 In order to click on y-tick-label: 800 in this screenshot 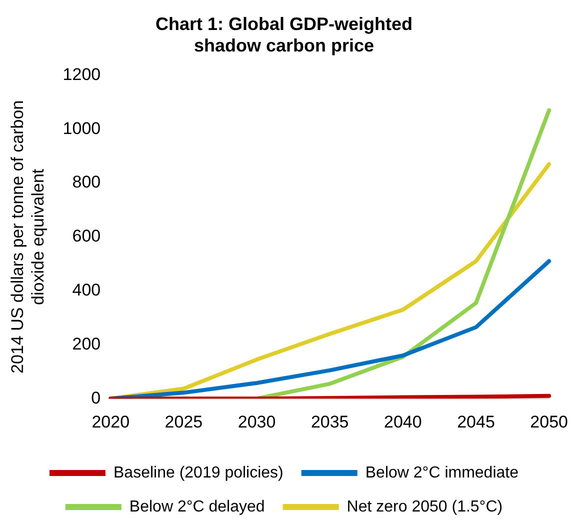, I will do `click(86, 182)`.